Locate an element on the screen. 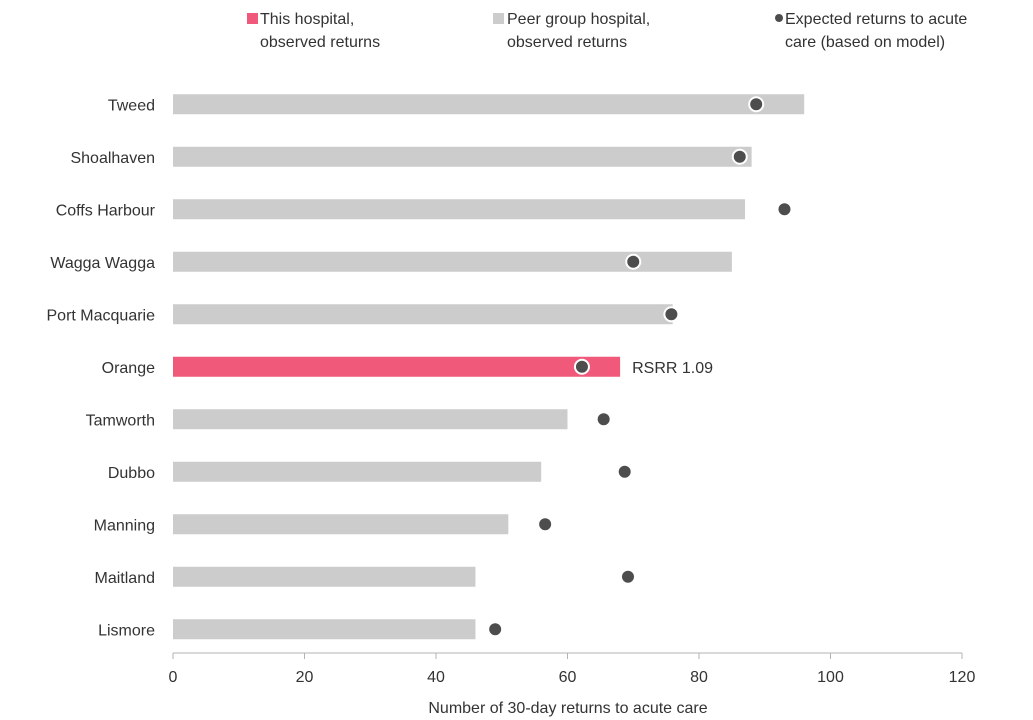 Image resolution: width=1033 pixels, height=720 pixels. expected-marker-maitland is located at coordinates (627, 576).